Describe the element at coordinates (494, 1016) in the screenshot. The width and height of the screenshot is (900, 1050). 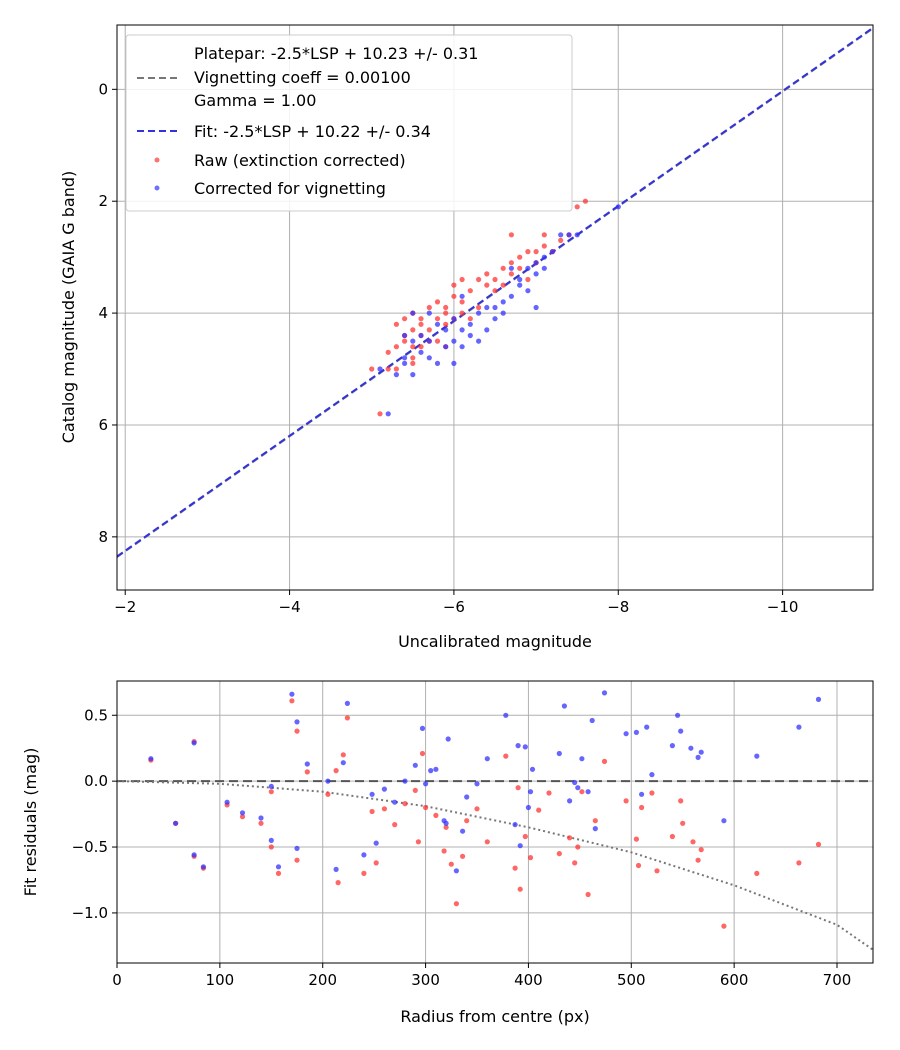
I see `bottom-x-axis-label: Radius from centre (px)` at that location.